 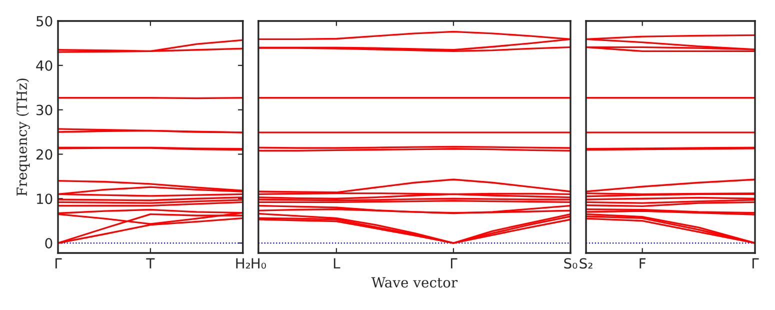 What do you see at coordinates (643, 263) in the screenshot?
I see `x-tick-label: F` at bounding box center [643, 263].